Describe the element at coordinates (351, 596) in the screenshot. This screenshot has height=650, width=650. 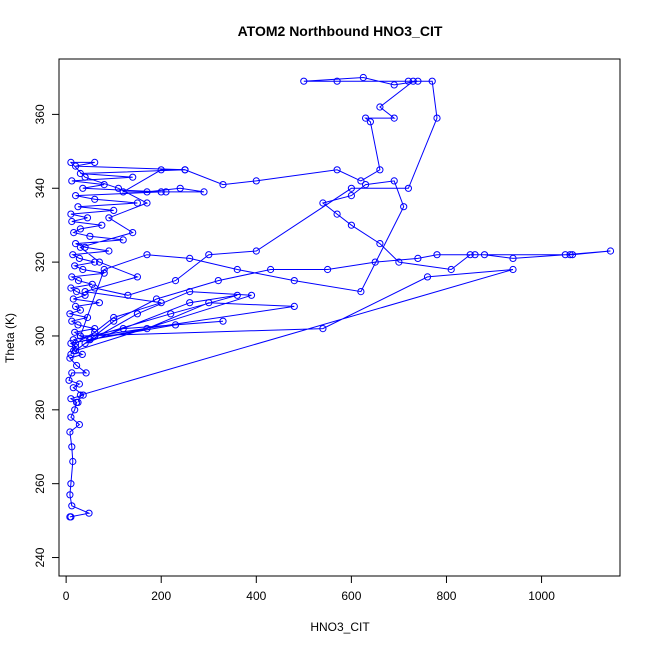
I see `x-tick-label: 600` at that location.